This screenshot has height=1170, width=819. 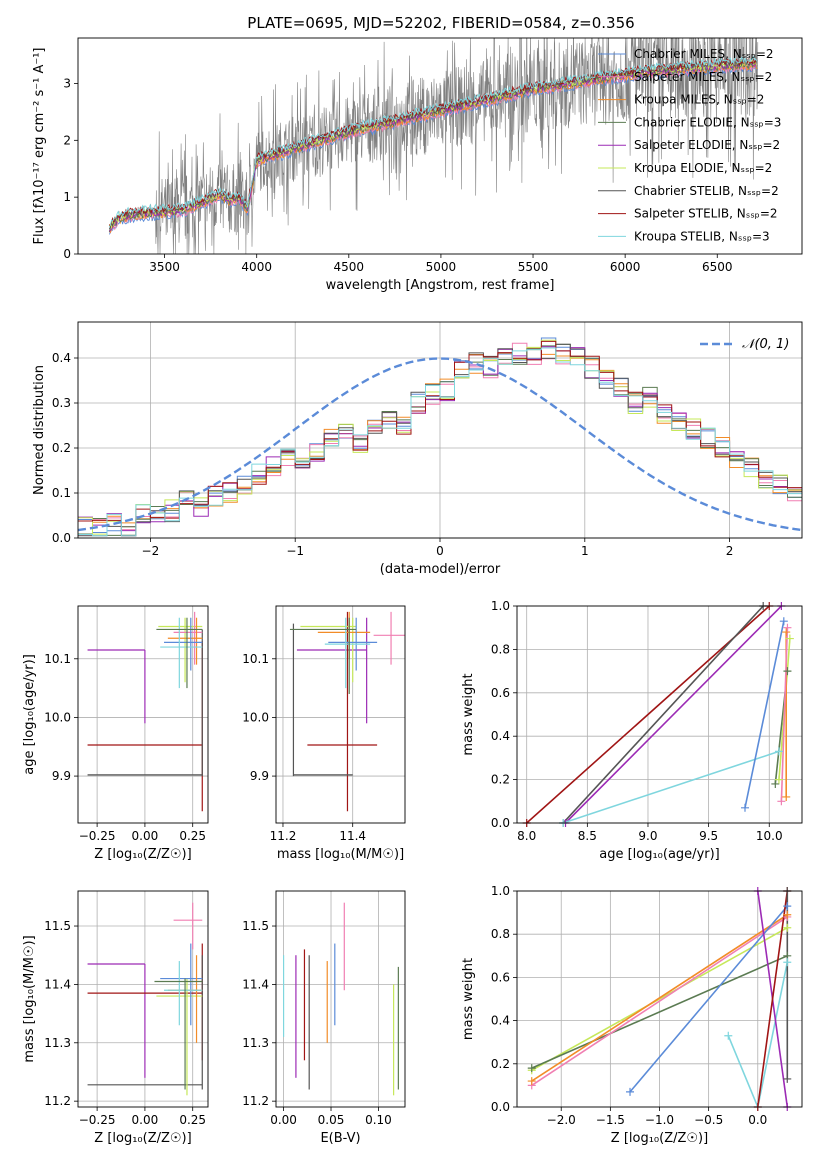 I want to click on weight-line-salpeter_stelib, so click(x=773, y=999).